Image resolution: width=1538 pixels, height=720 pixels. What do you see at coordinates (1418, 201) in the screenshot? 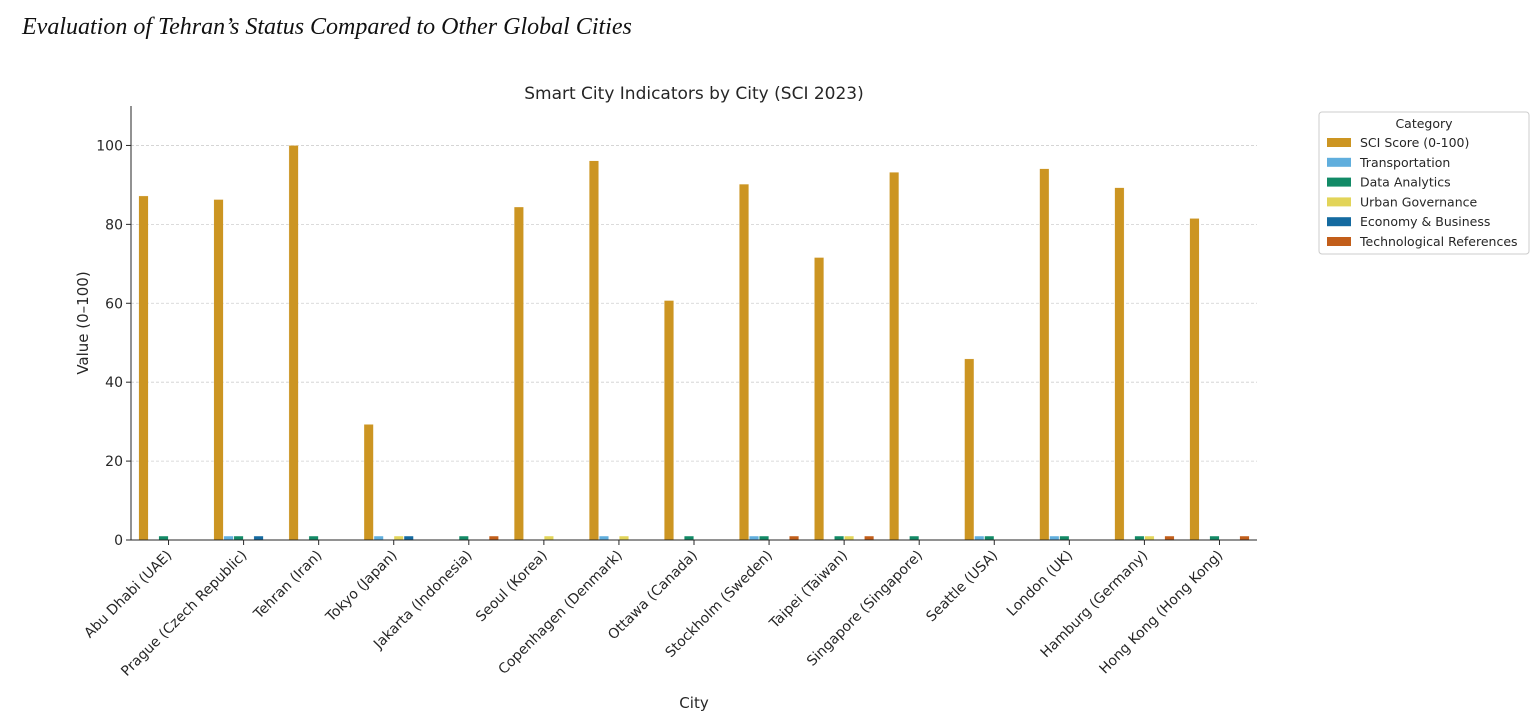
I see `legend-label: Urban Governance` at bounding box center [1418, 201].